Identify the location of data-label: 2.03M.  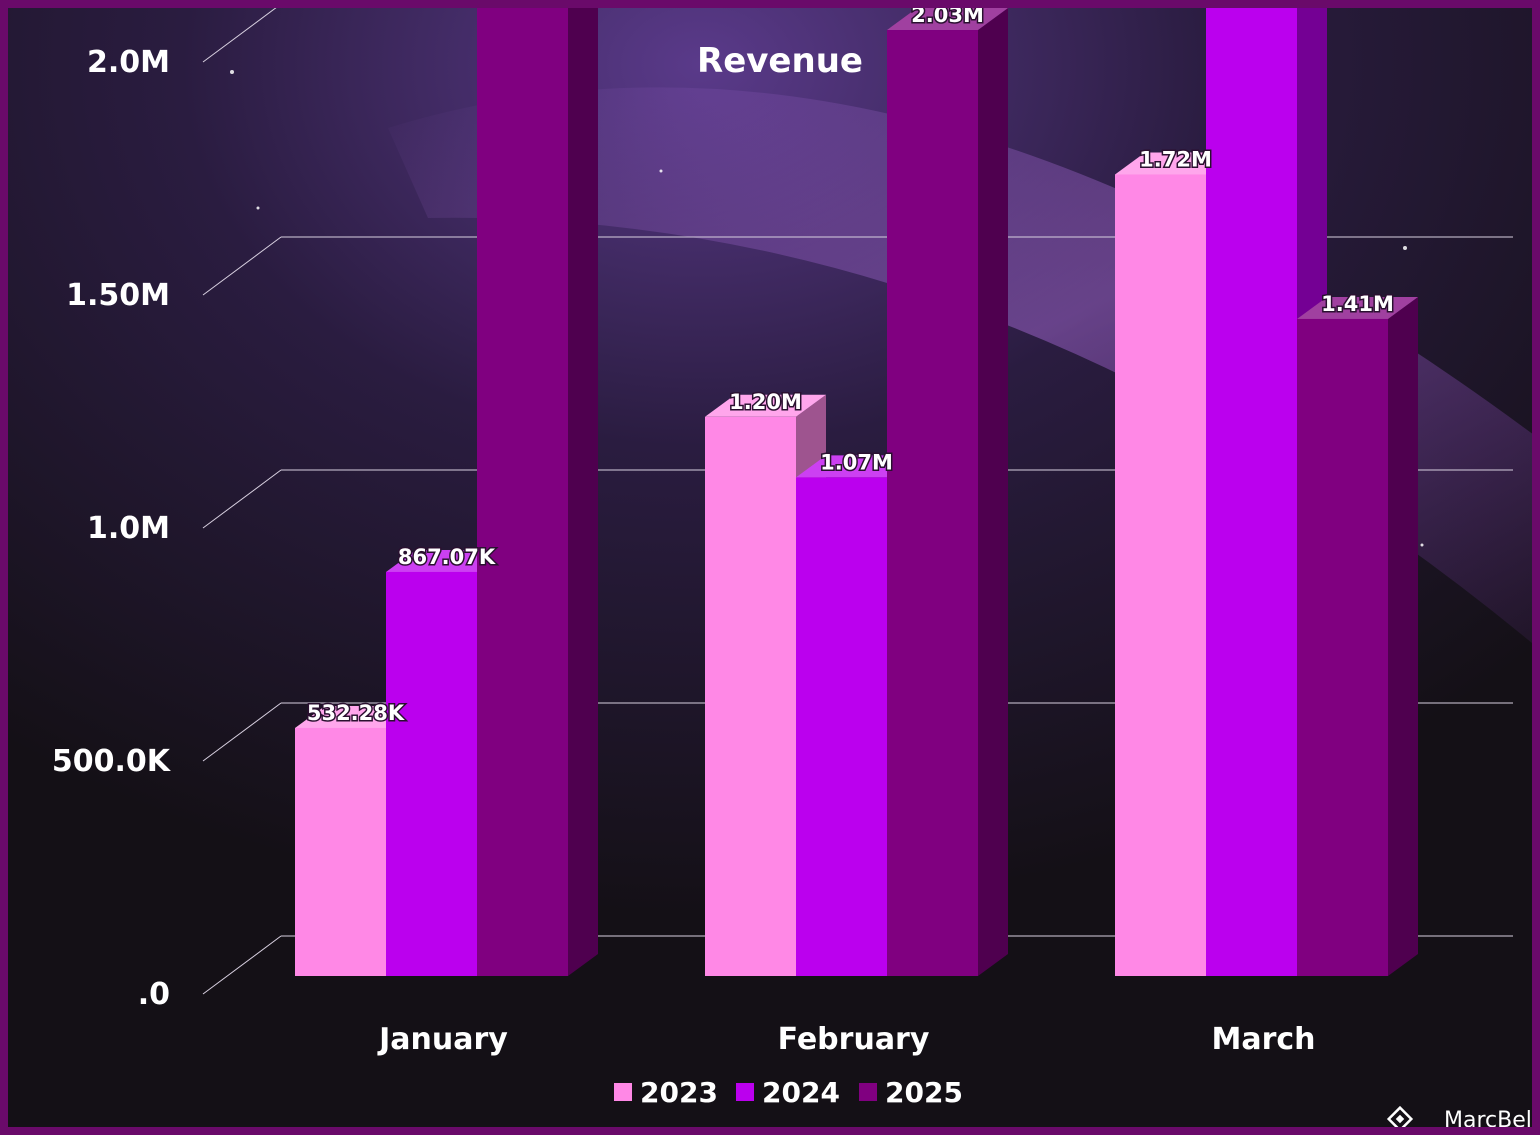
(947, 17).